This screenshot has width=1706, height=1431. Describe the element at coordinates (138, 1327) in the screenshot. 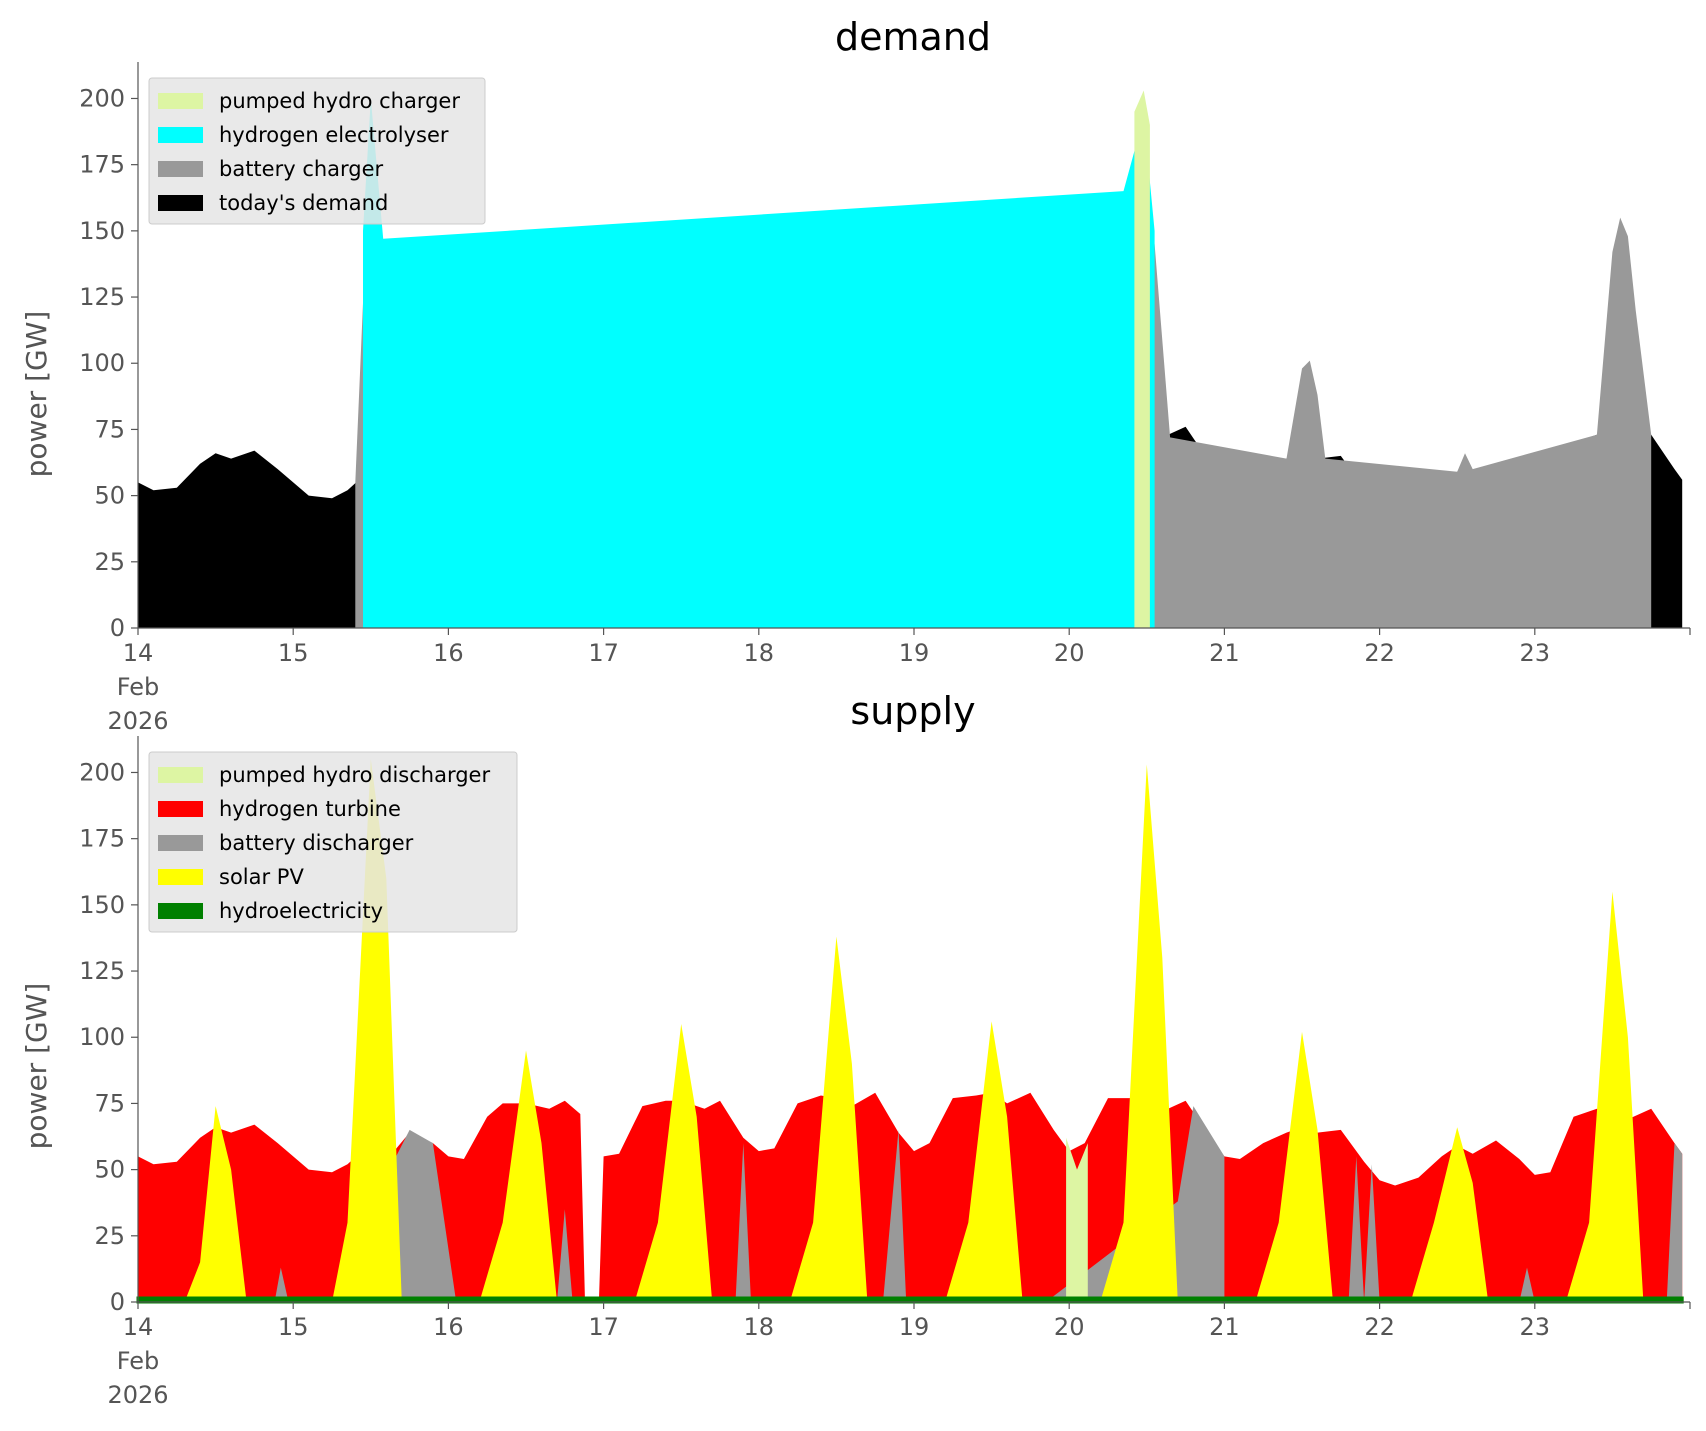

I see `supply-x-tick-label: 14` at that location.